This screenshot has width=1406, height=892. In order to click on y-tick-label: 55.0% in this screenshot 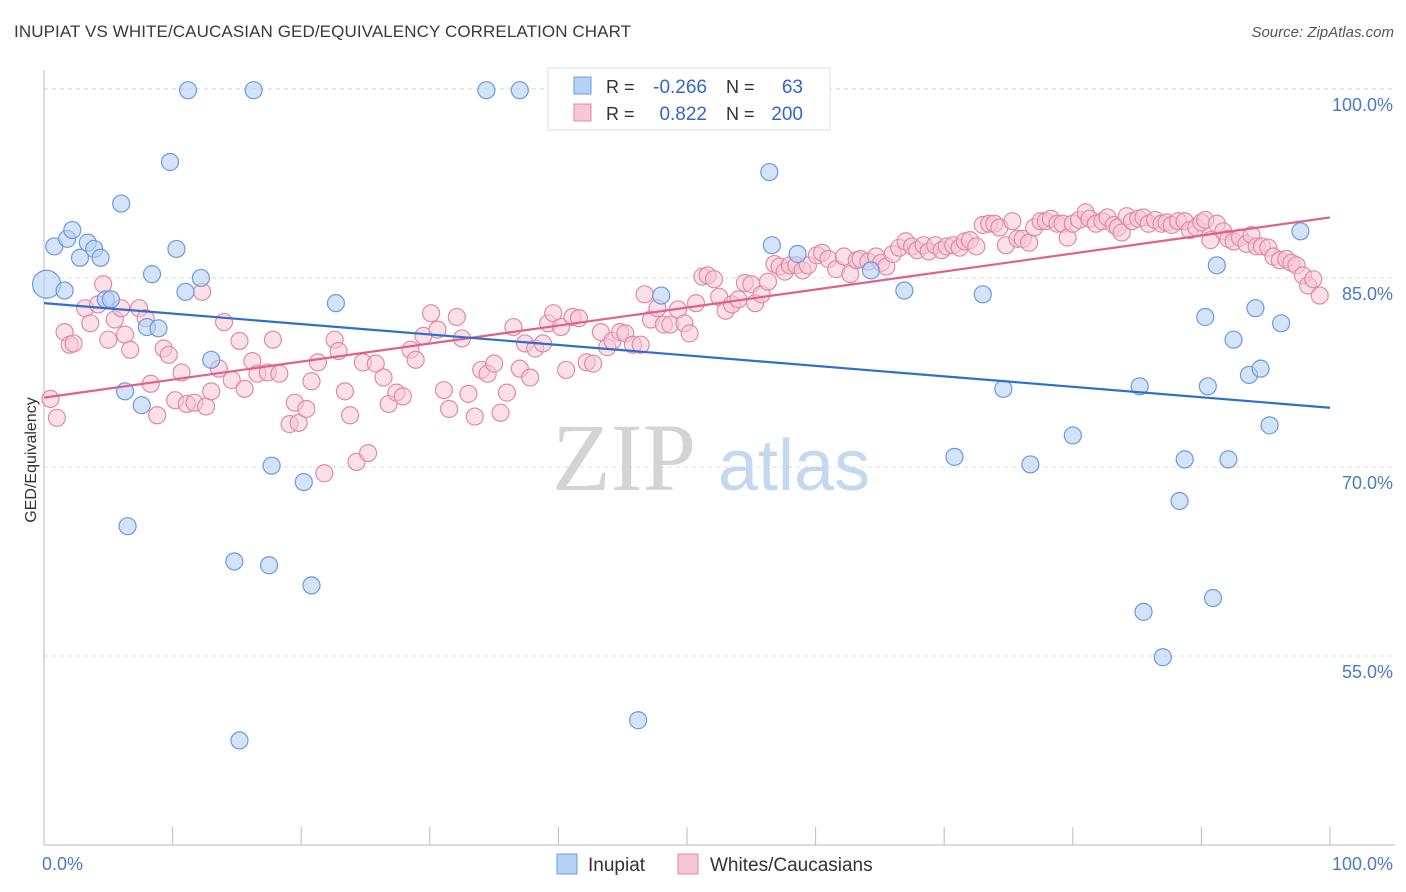, I will do `click(1367, 672)`.